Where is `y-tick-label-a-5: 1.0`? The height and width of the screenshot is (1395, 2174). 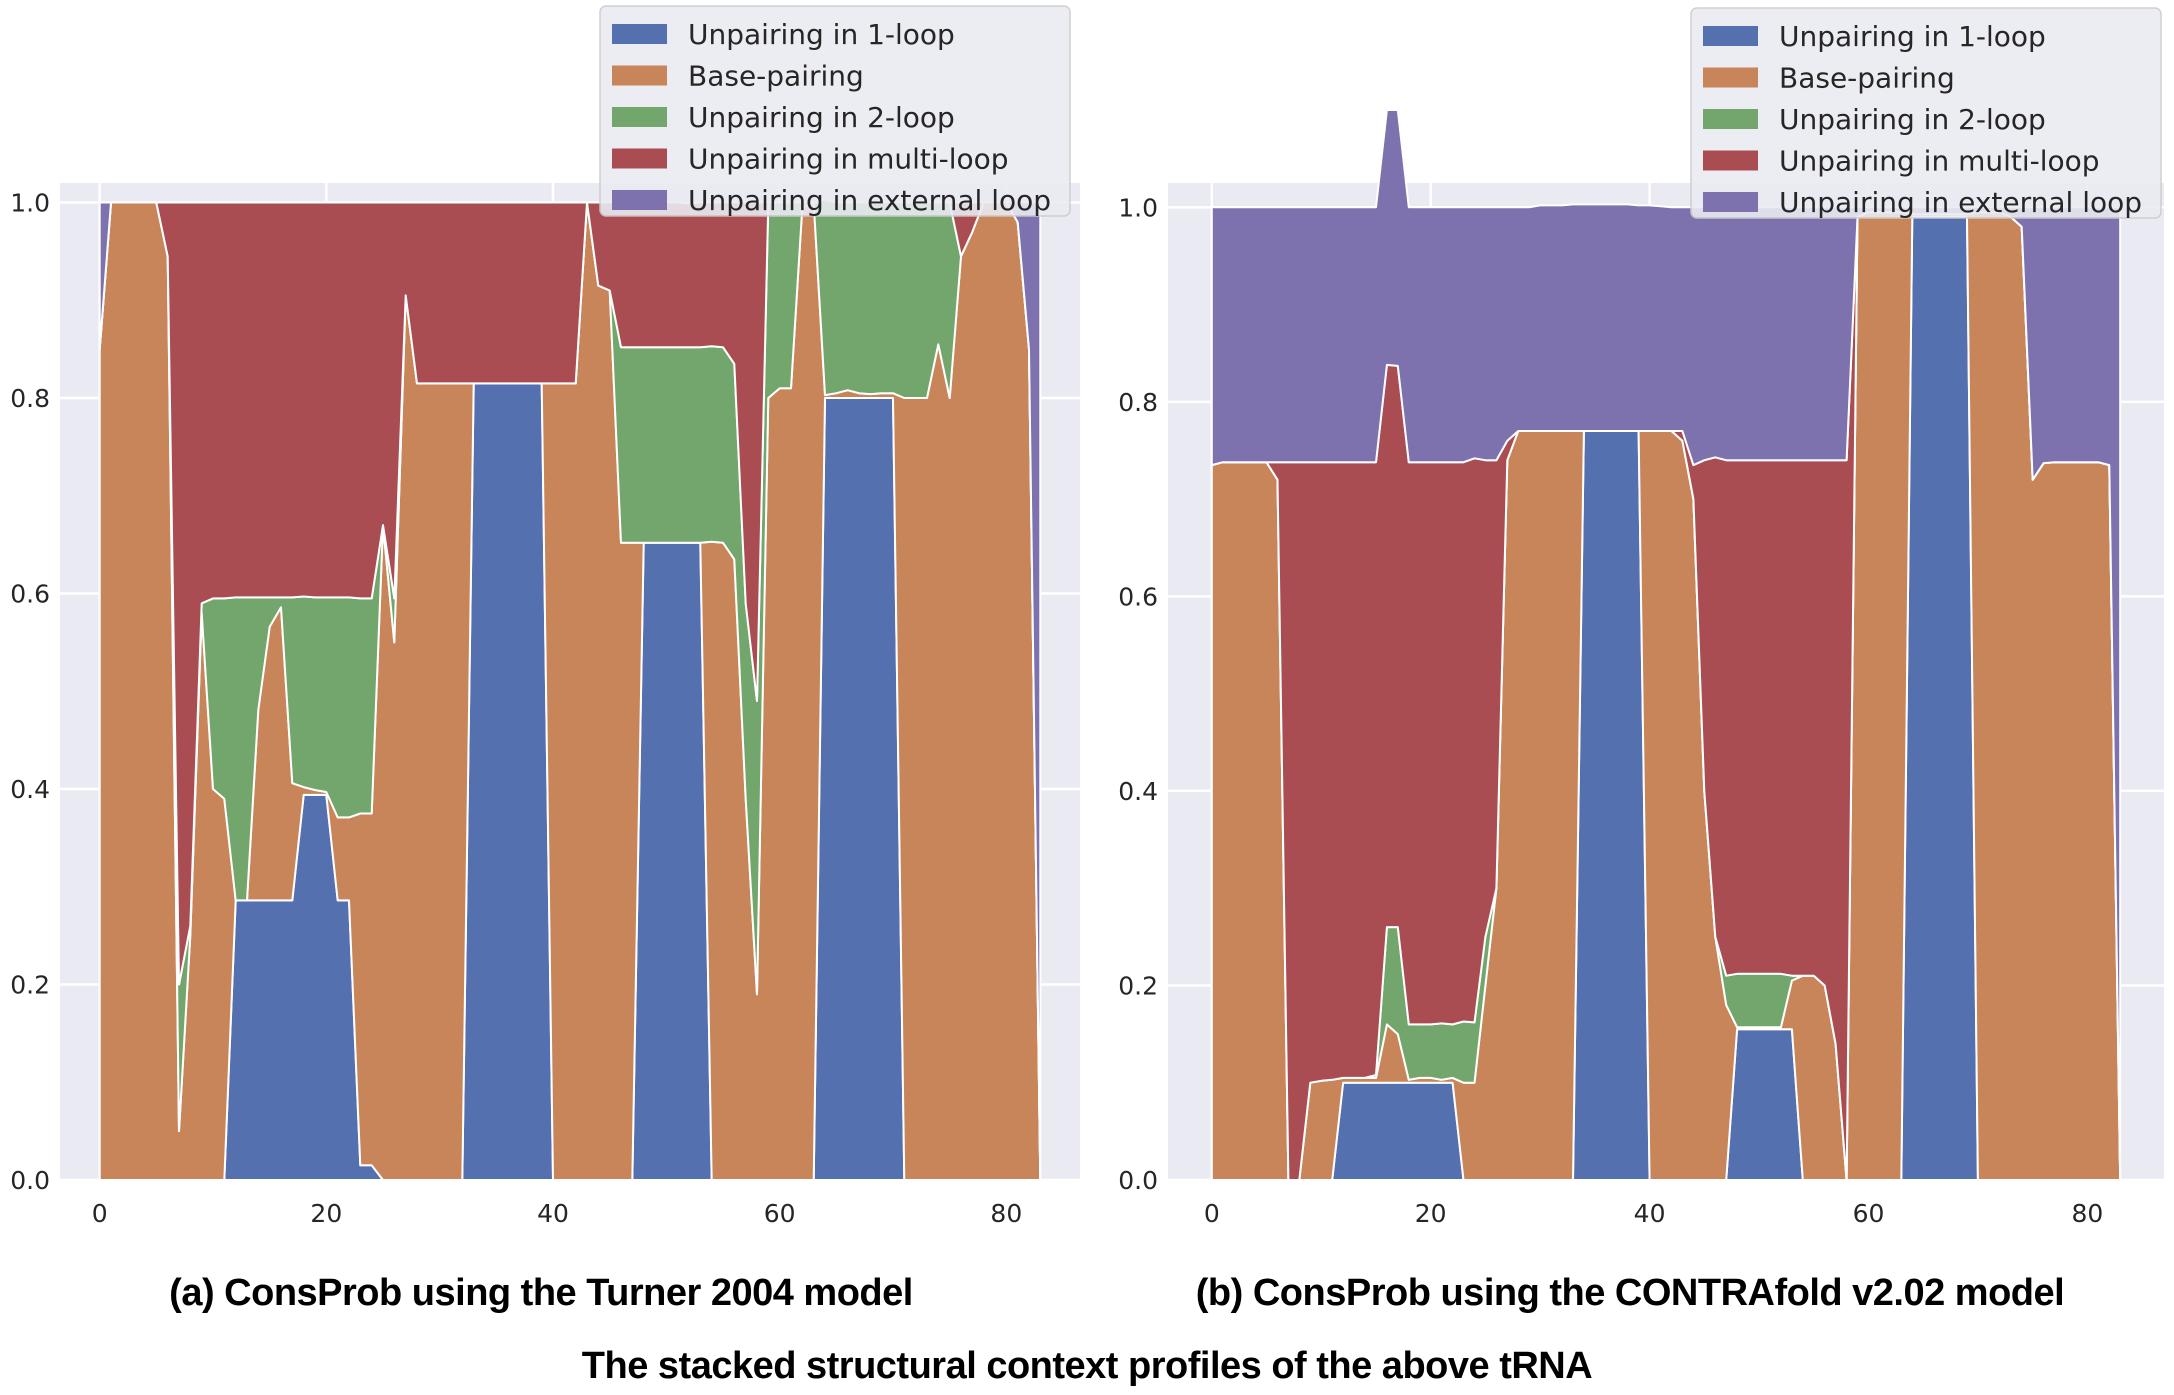
y-tick-label-a-5: 1.0 is located at coordinates (30, 203).